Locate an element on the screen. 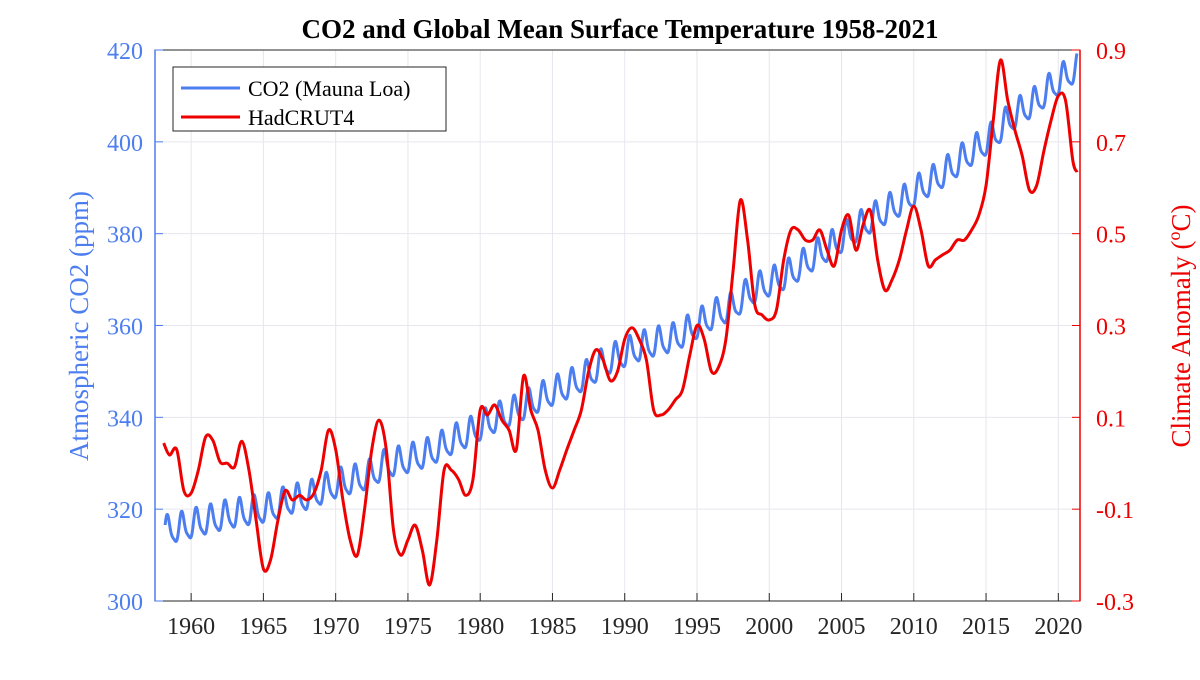  x-tick-label: 1985 is located at coordinates (552, 627).